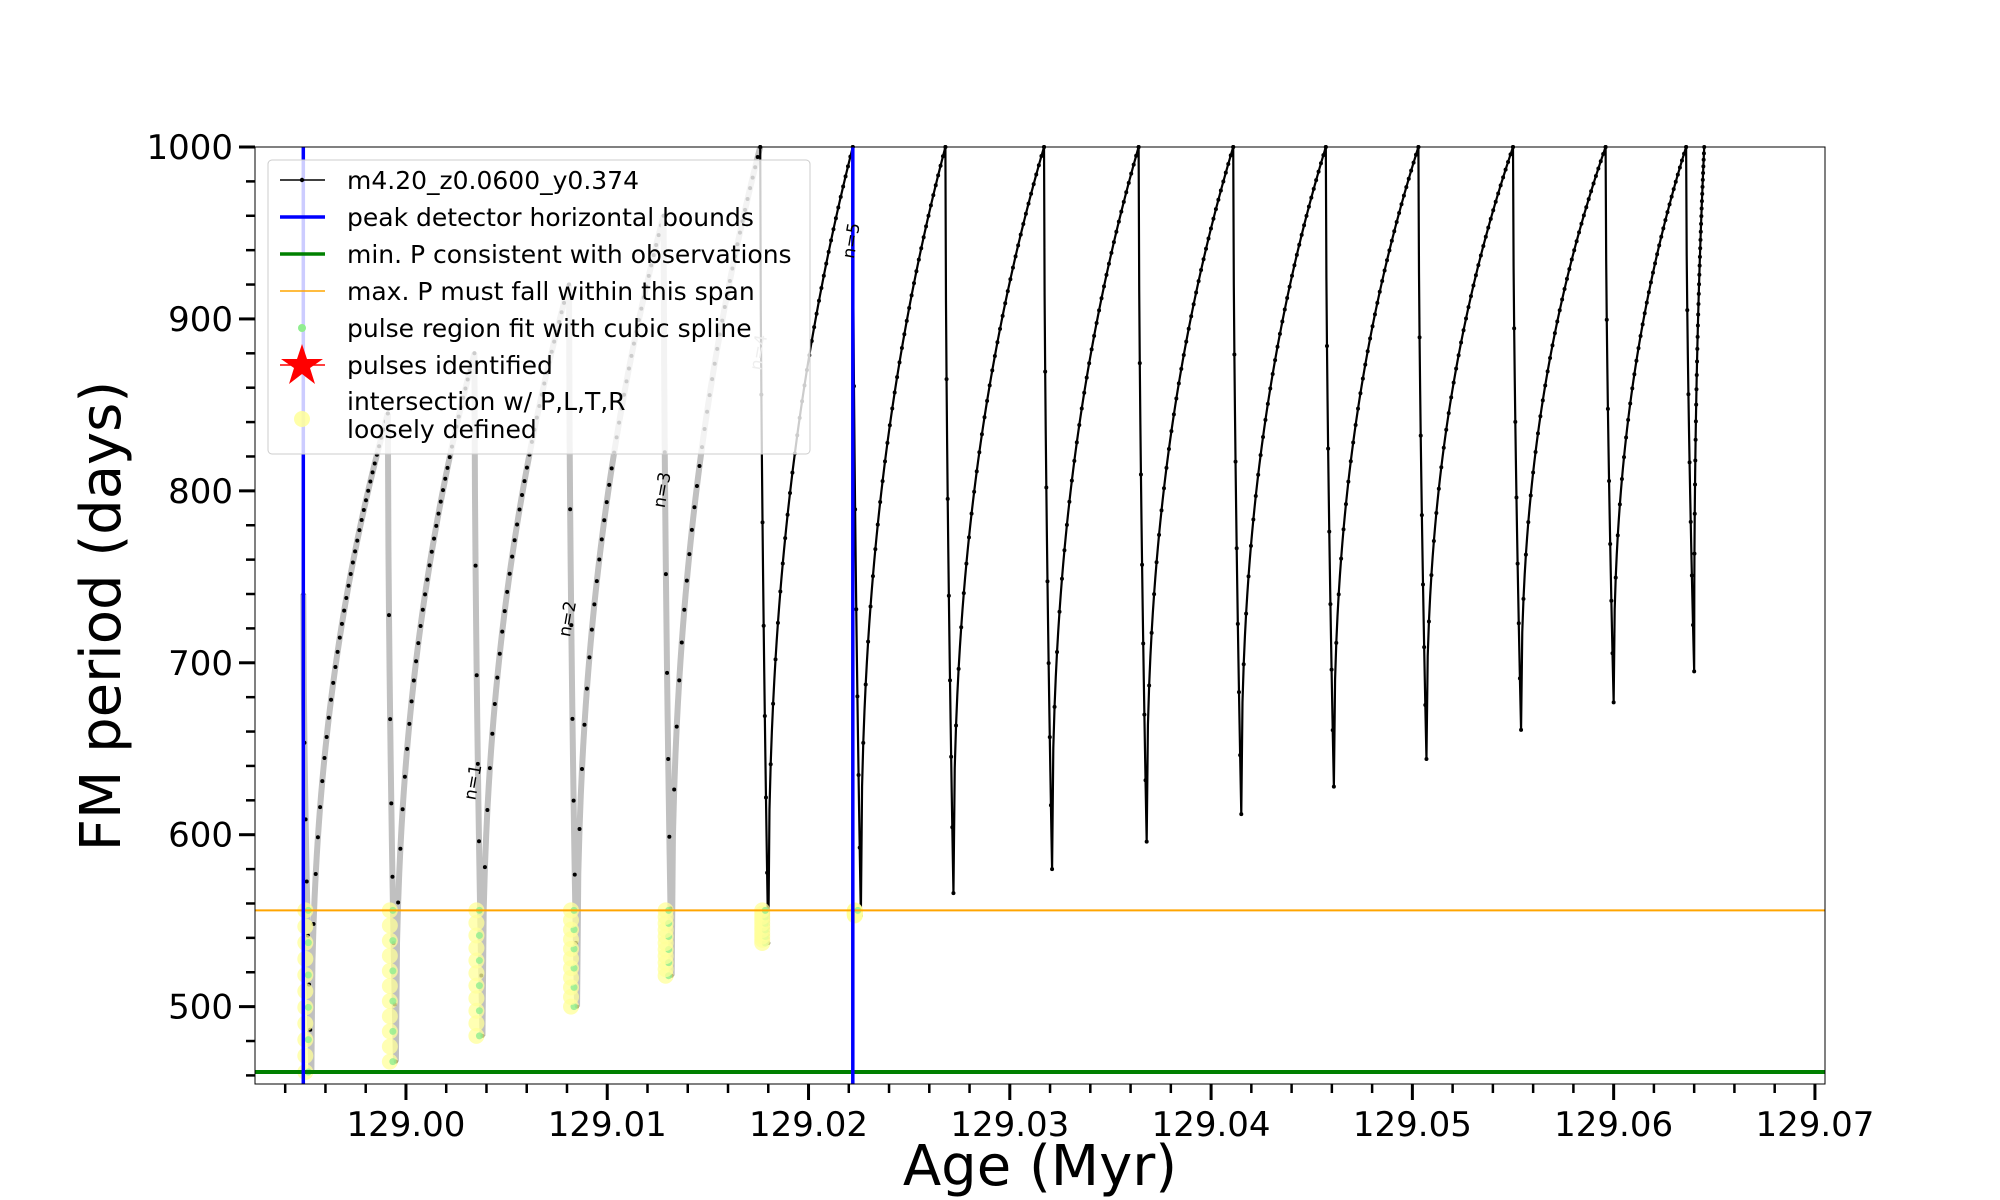 This screenshot has width=2000, height=1200. What do you see at coordinates (308, 1040) in the screenshot?
I see `spline-1-point` at bounding box center [308, 1040].